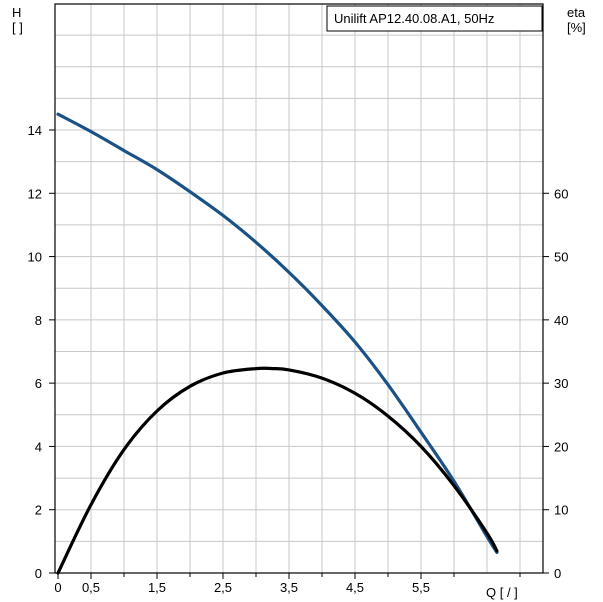  What do you see at coordinates (561, 383) in the screenshot?
I see `y2-tick-label: 30` at bounding box center [561, 383].